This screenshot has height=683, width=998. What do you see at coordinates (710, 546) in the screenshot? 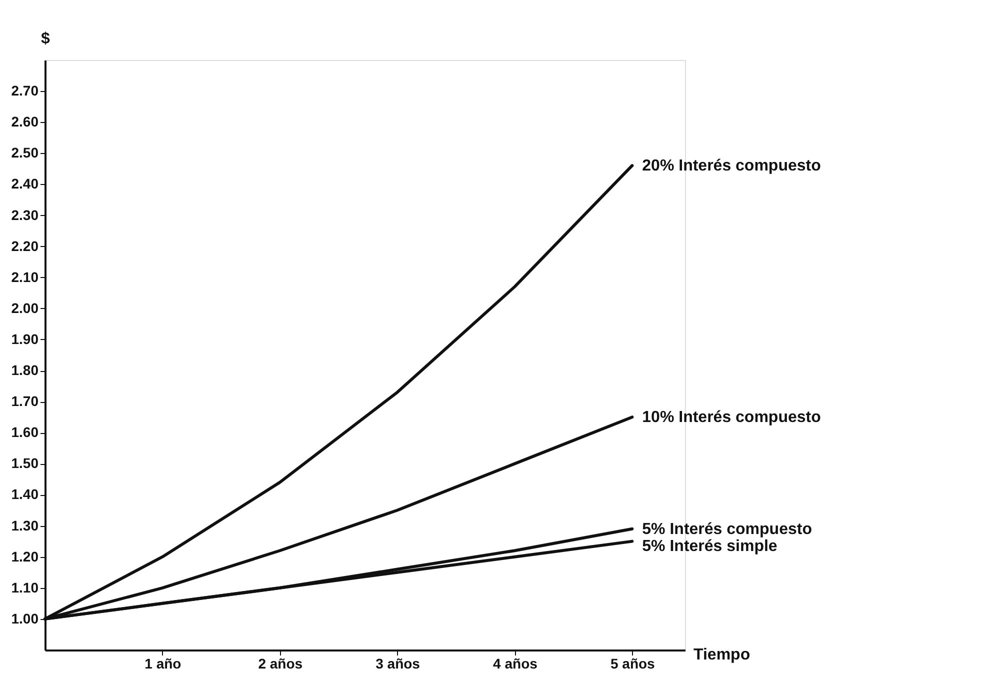
I see `series-label: 5% Interés simple` at bounding box center [710, 546].